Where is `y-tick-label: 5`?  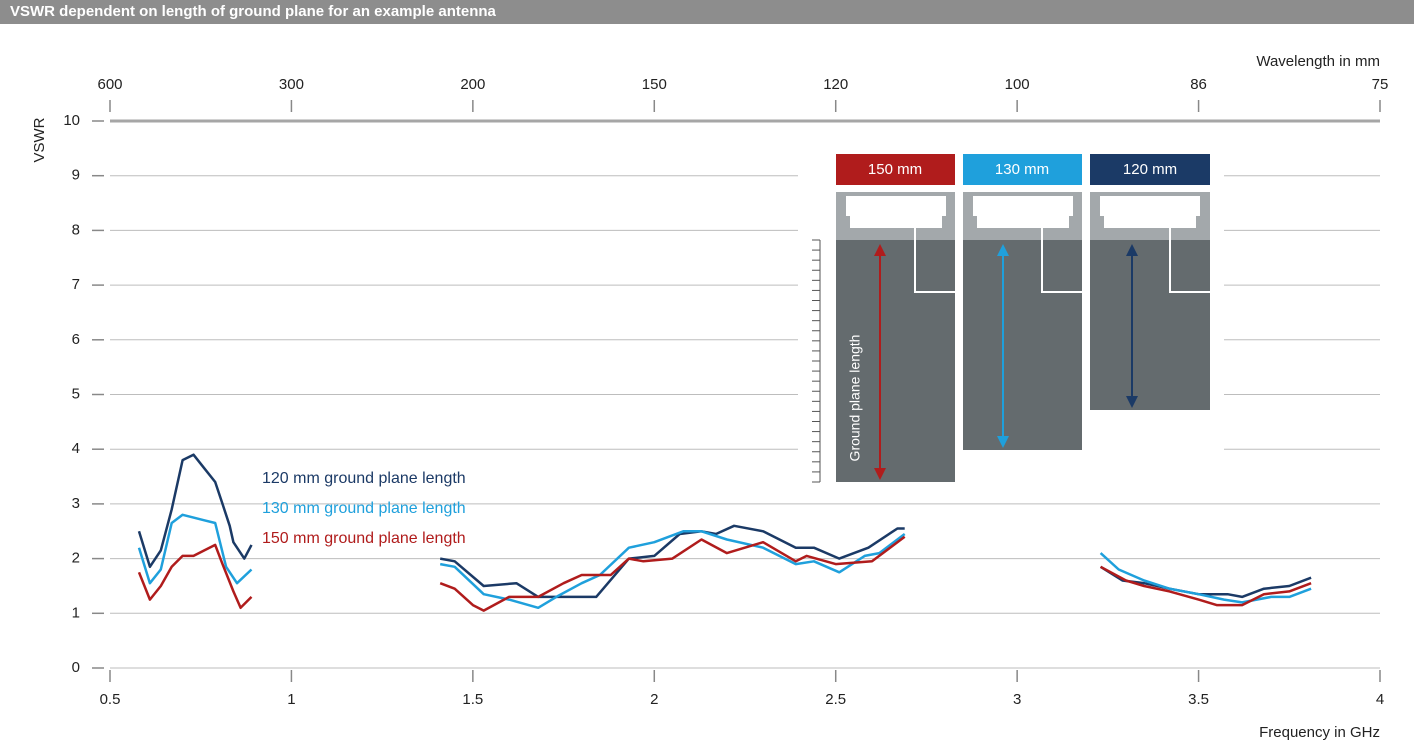 y-tick-label: 5 is located at coordinates (76, 393).